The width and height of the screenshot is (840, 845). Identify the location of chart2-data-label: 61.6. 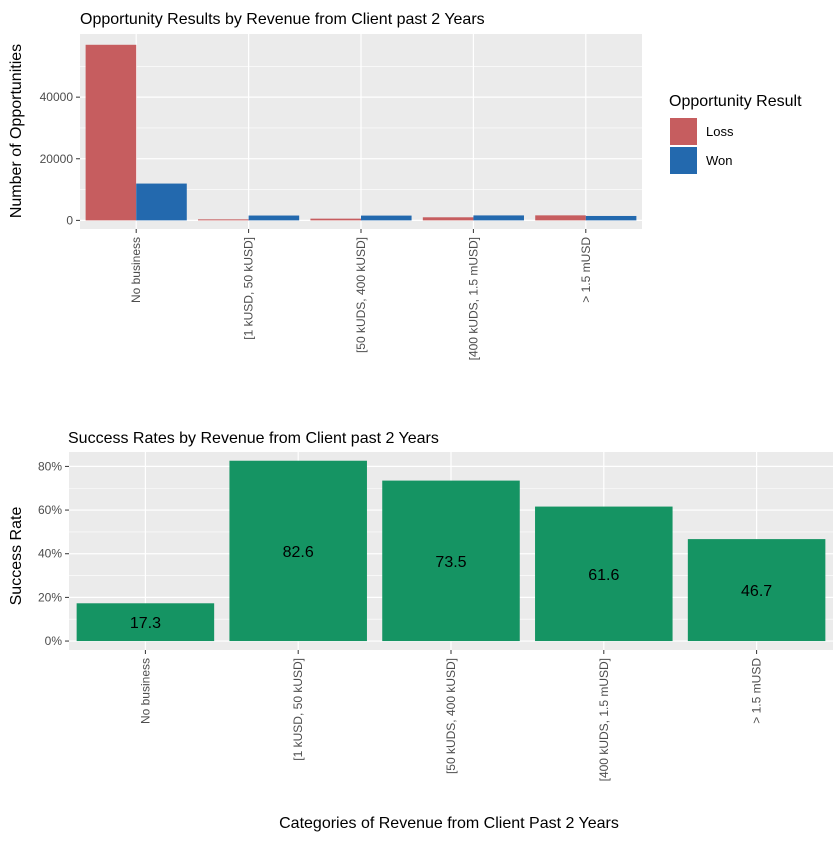
(603, 575).